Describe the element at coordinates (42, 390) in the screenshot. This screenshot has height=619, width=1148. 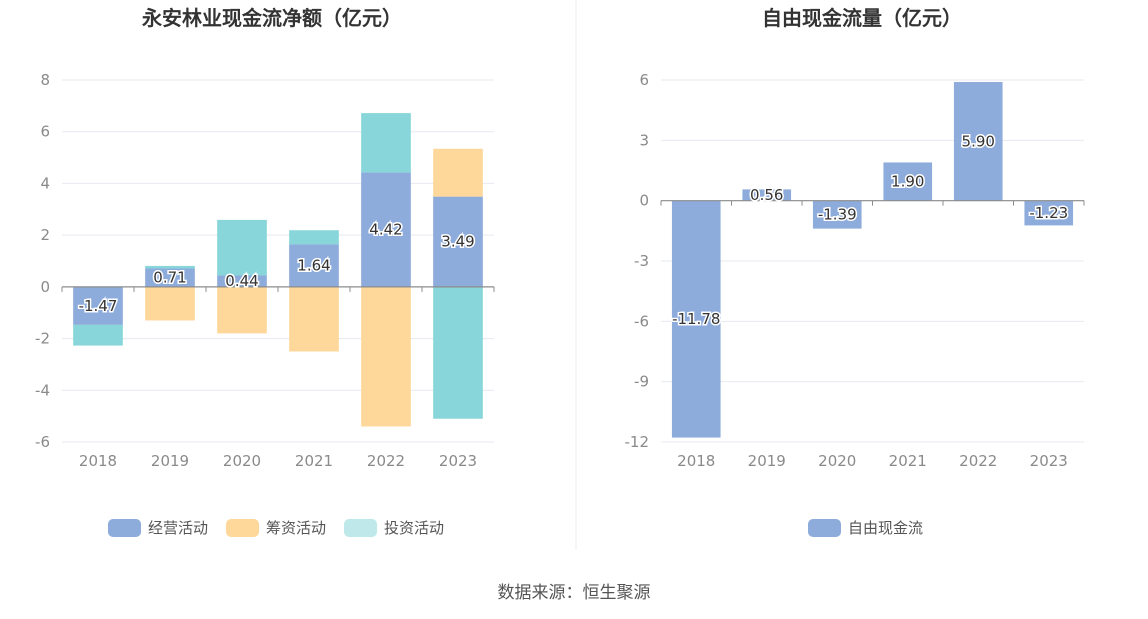
I see `y-tick-label: -4` at that location.